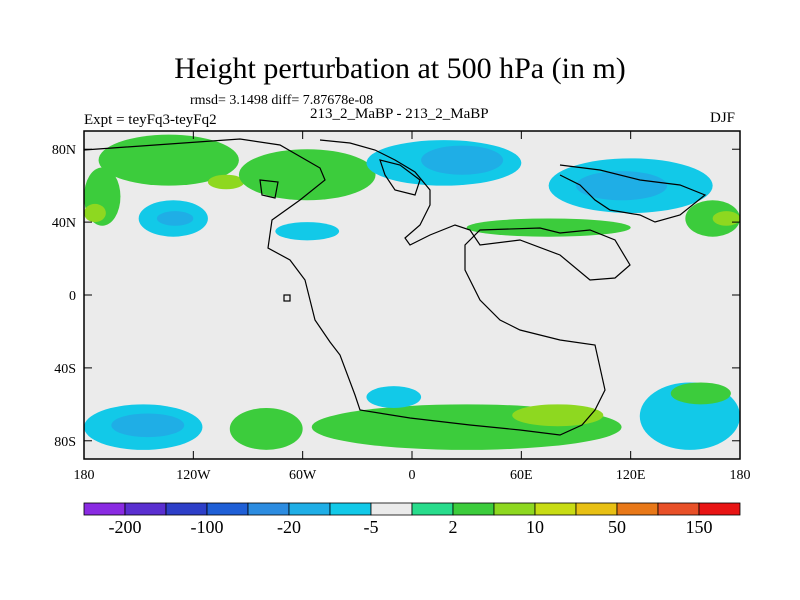 The width and height of the screenshot is (800, 600). Describe the element at coordinates (150, 120) in the screenshot. I see `experiment-label: Expt = teyFq3-teyFq2` at that location.